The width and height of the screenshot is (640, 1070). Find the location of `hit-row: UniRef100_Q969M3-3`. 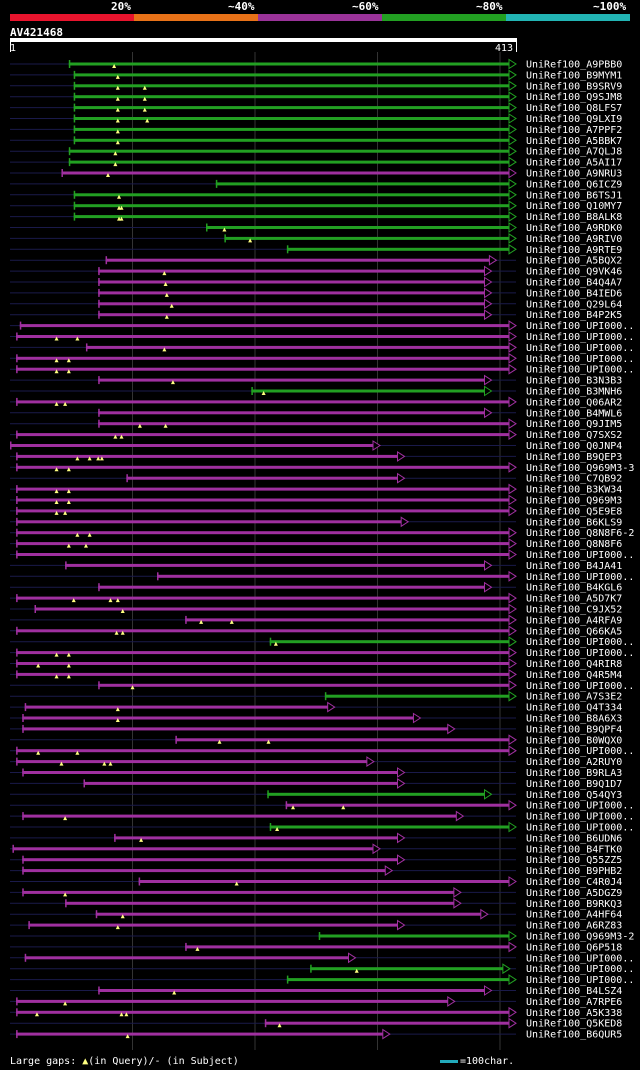

hit-row: UniRef100_Q969M3-3 is located at coordinates (322, 467).